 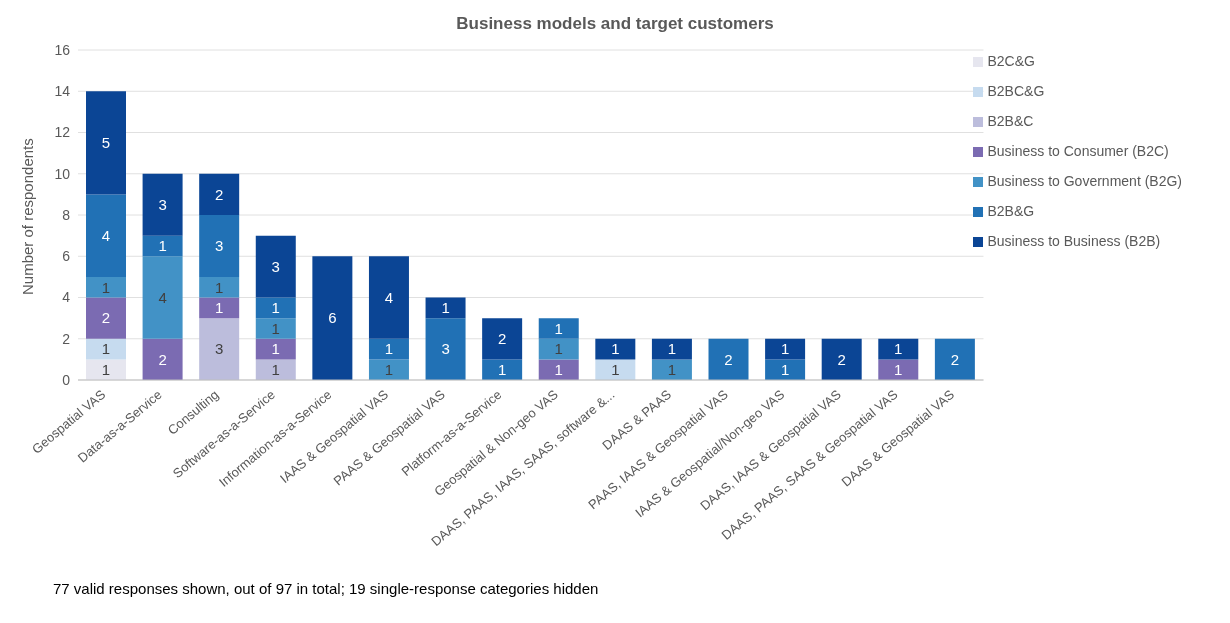 What do you see at coordinates (62, 91) in the screenshot?
I see `y-tick-label: 14` at bounding box center [62, 91].